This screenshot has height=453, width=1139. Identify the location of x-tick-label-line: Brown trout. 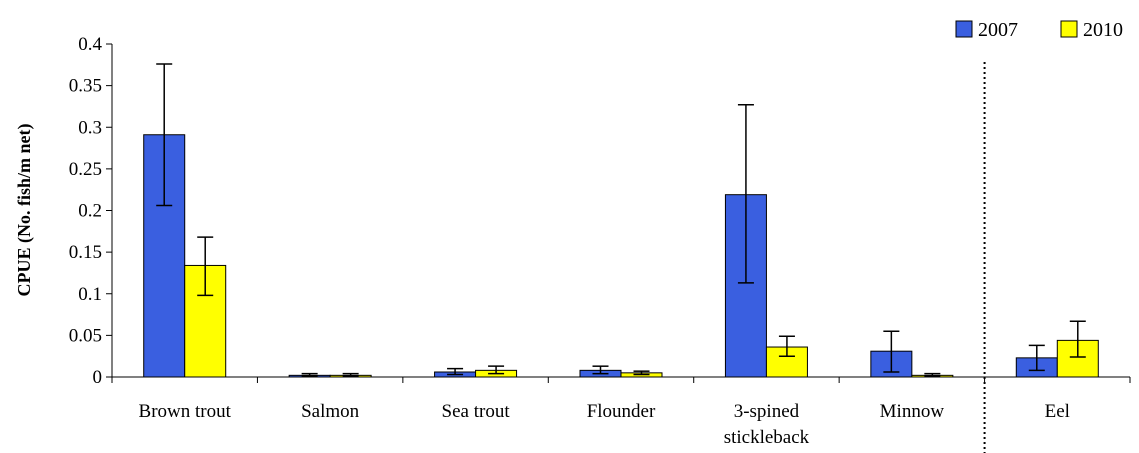
(185, 411).